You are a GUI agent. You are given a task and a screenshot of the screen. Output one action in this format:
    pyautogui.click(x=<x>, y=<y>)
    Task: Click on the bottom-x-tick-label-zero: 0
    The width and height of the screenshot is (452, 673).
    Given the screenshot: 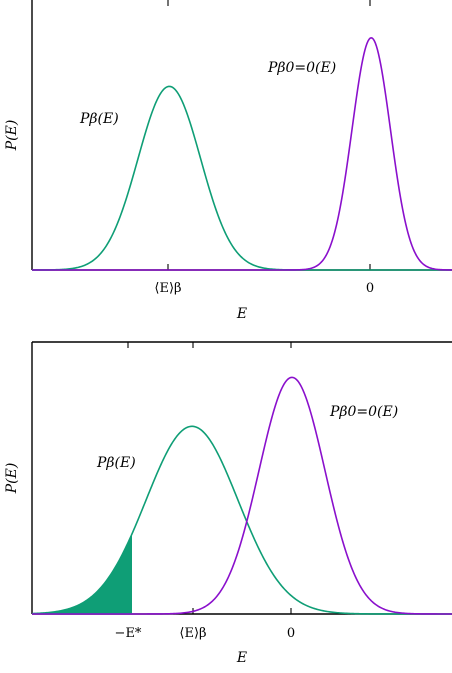 What is the action you would take?
    pyautogui.click(x=291, y=633)
    